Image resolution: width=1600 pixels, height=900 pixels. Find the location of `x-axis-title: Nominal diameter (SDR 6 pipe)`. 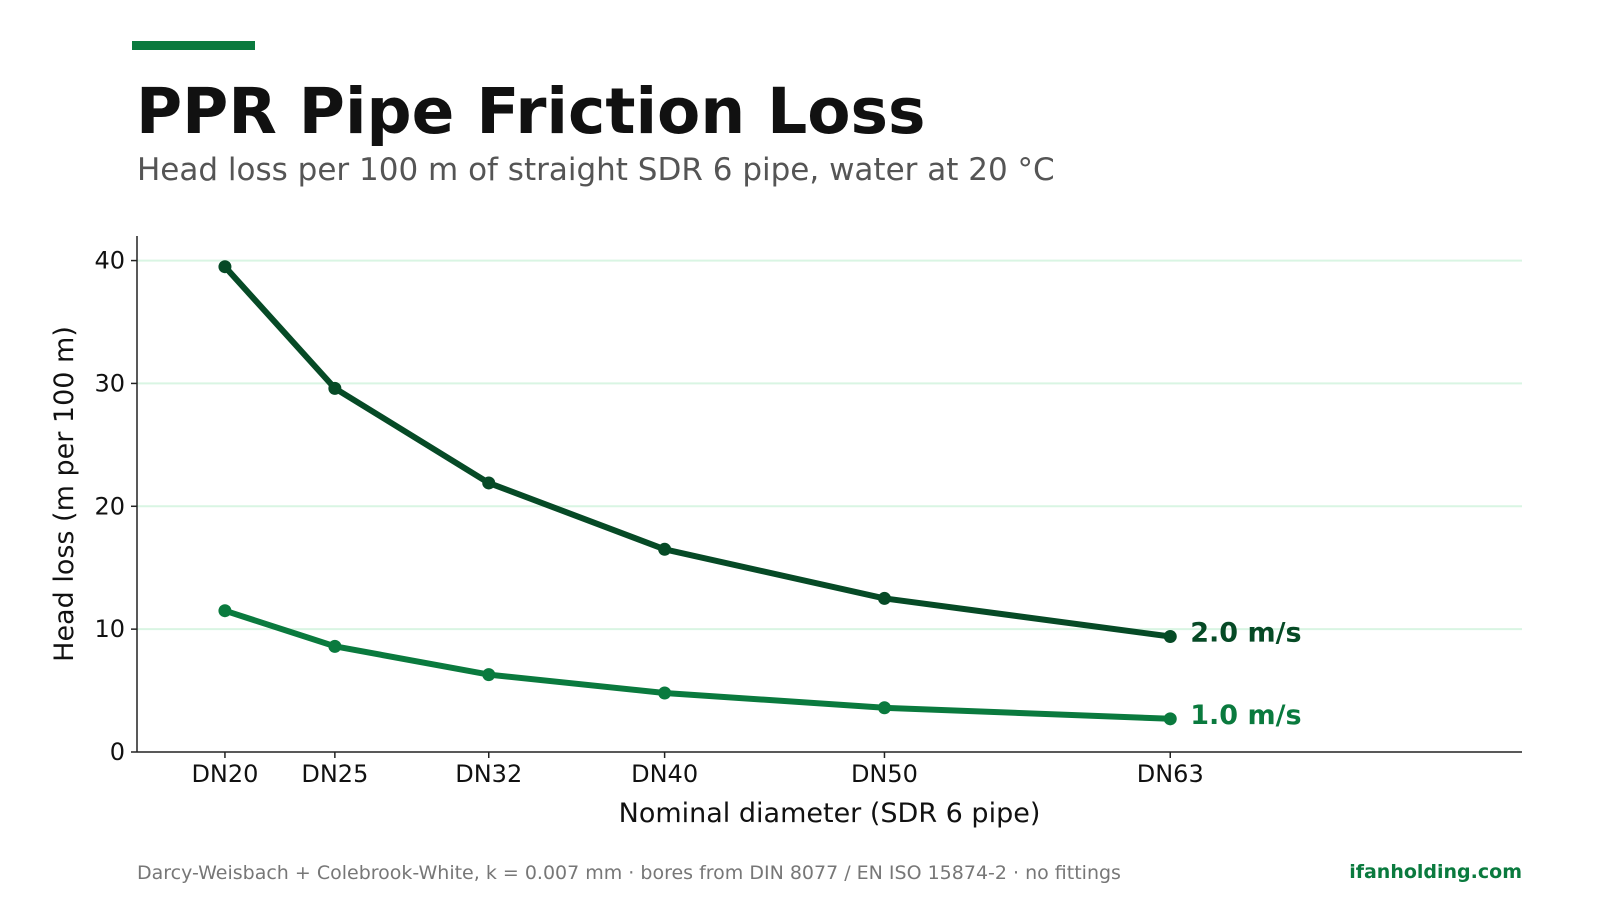

x-axis-title: Nominal diameter (SDR 6 pipe) is located at coordinates (830, 813).